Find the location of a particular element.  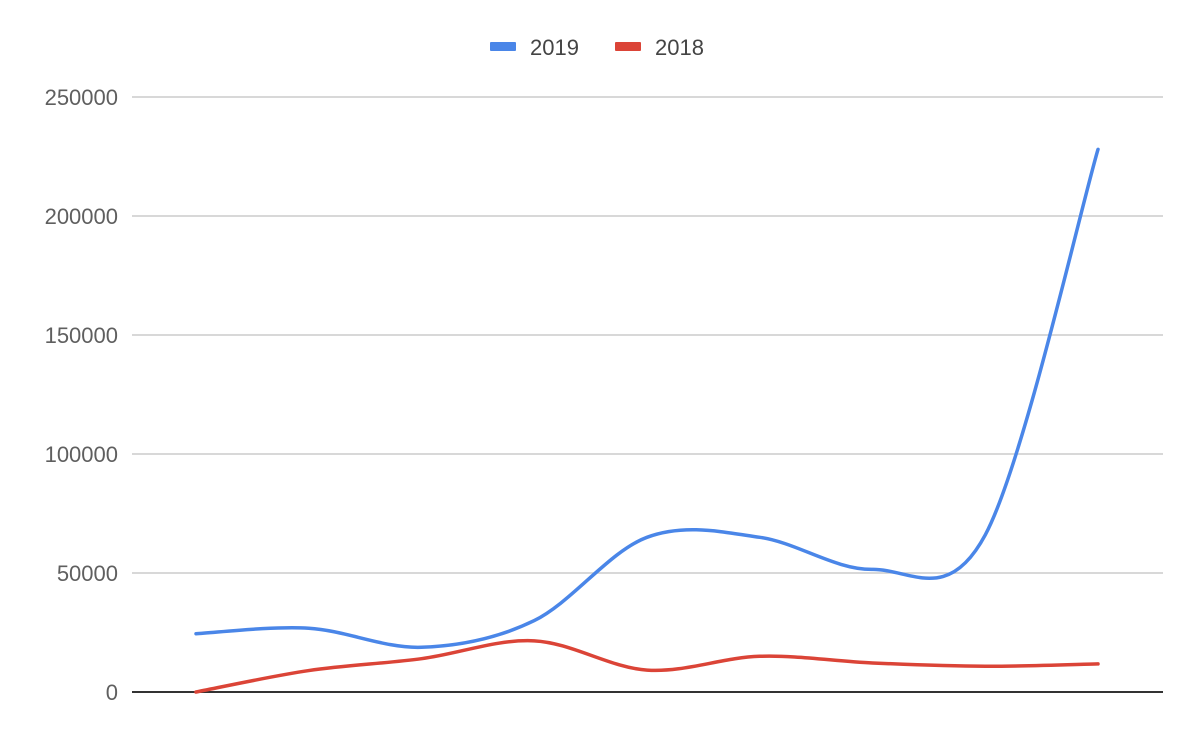

y-tick-label: 0 is located at coordinates (112, 692).